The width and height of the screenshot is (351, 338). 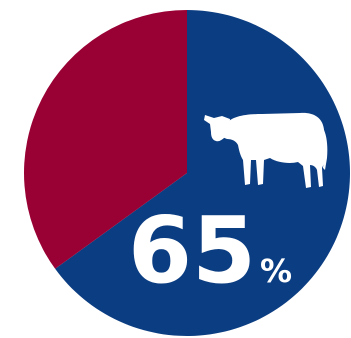 What do you see at coordinates (192, 250) in the screenshot?
I see `percentage-value: 65` at bounding box center [192, 250].